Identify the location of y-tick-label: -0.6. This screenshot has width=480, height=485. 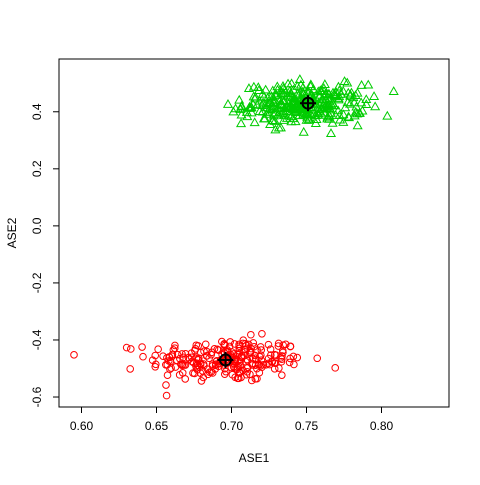
(37, 396).